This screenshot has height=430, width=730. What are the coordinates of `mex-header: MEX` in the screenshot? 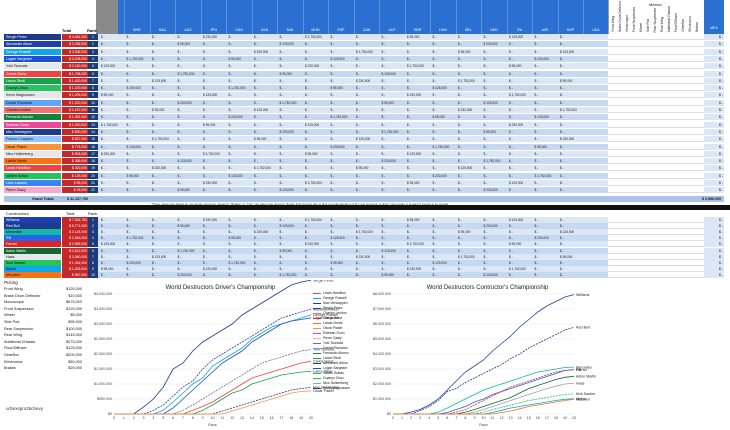 It's located at (714, 17).